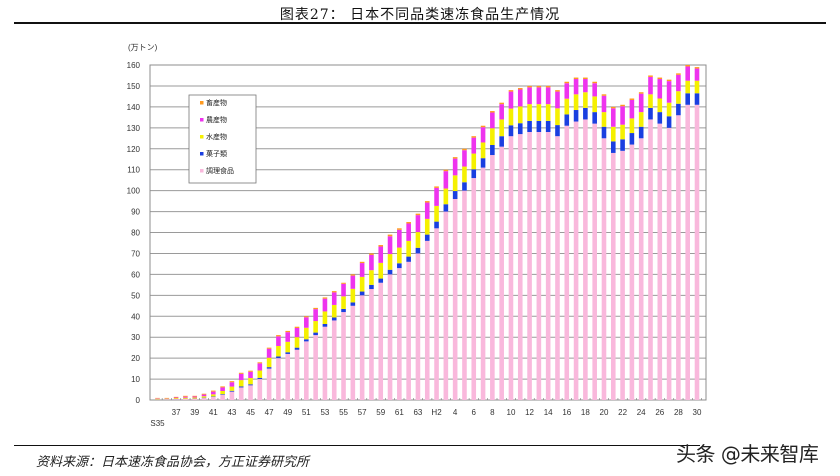 The height and width of the screenshot is (476, 840). I want to click on x-tick-label: 26, so click(659, 412).